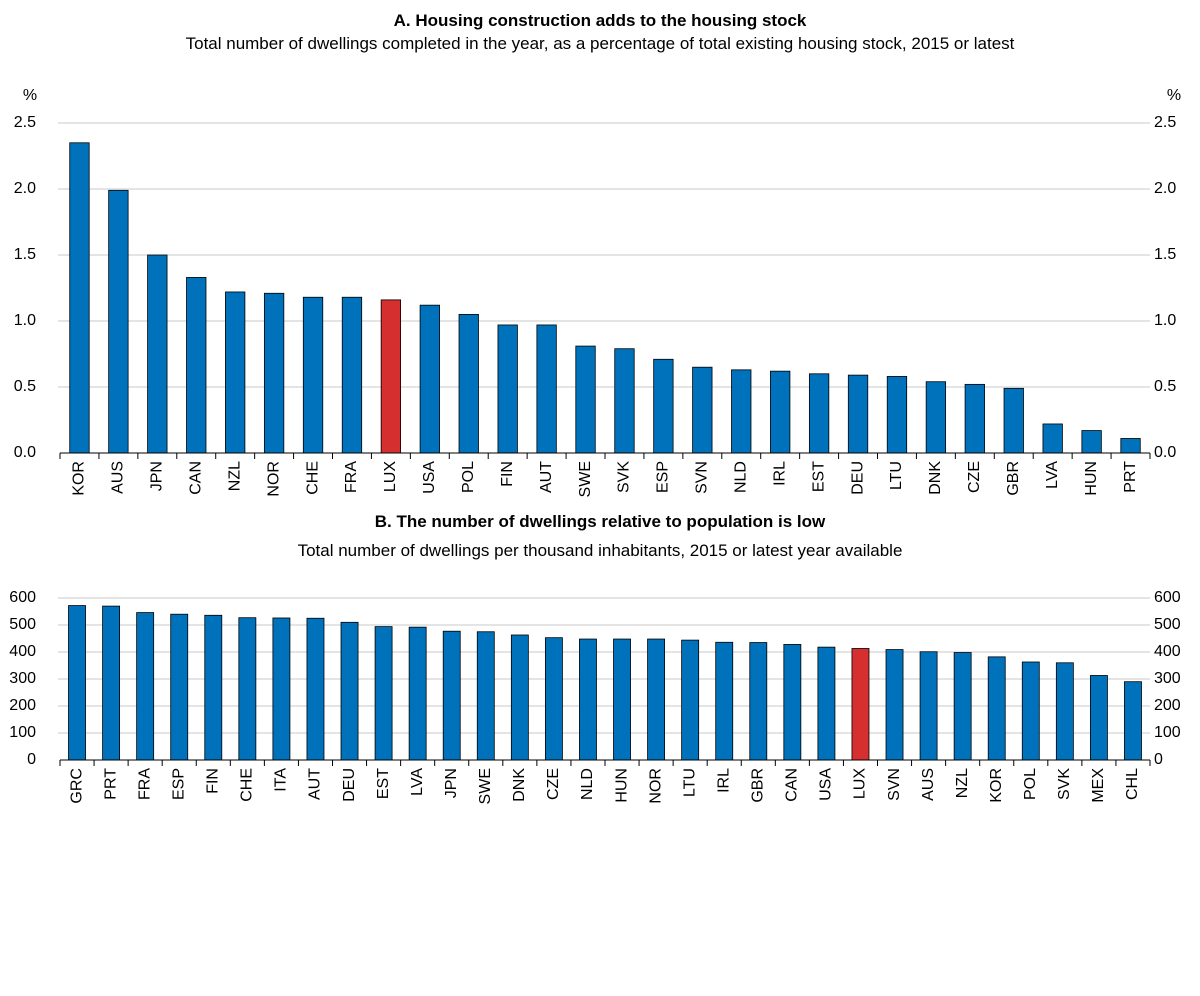 The image size is (1200, 996). What do you see at coordinates (519, 785) in the screenshot?
I see `x-tick-label: DNK` at bounding box center [519, 785].